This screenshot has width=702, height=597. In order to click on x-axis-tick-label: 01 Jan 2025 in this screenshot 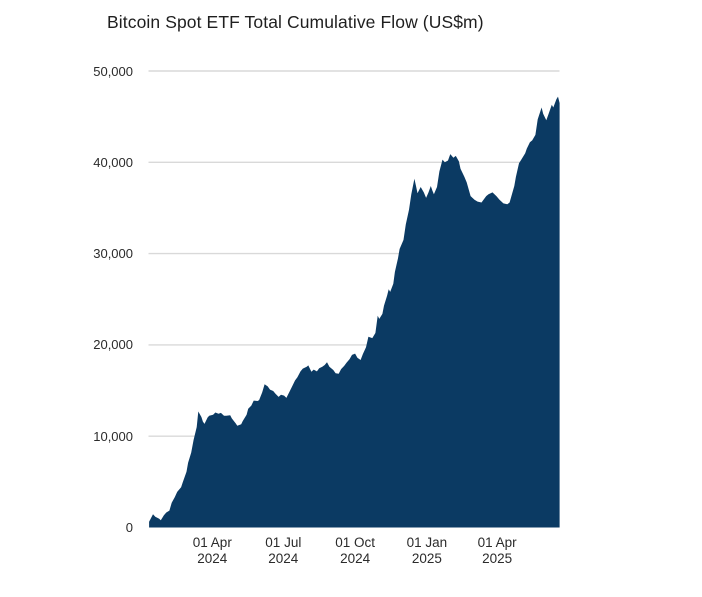, I will do `click(427, 550)`.